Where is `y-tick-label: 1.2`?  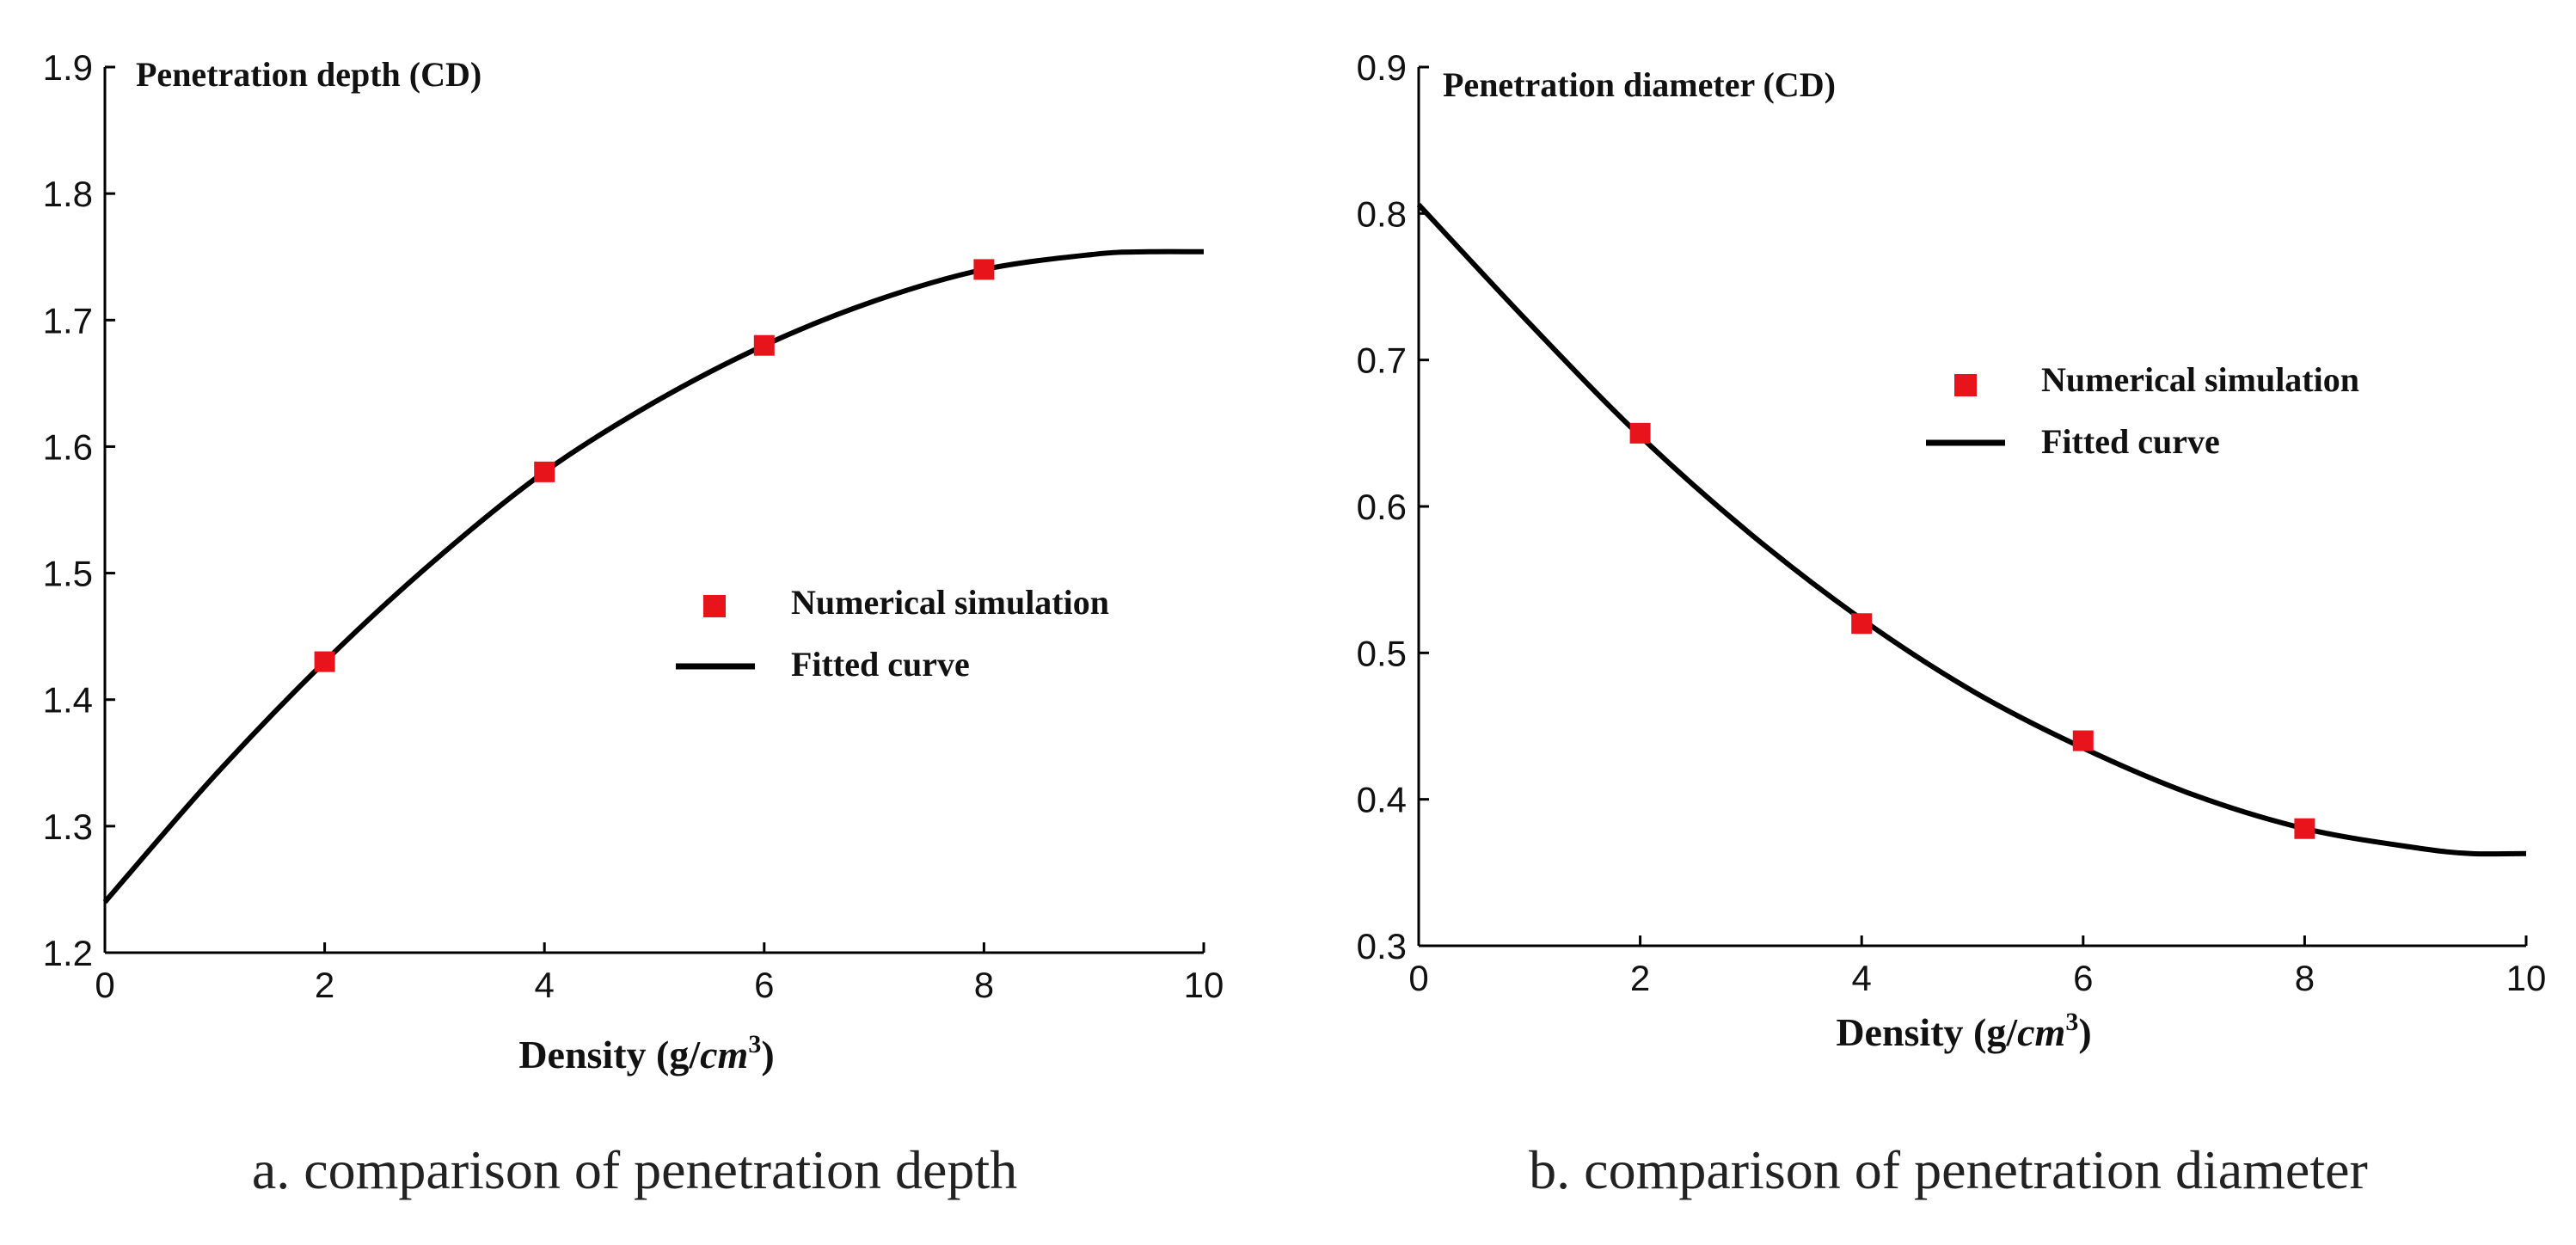 y-tick-label: 1.2 is located at coordinates (68, 953).